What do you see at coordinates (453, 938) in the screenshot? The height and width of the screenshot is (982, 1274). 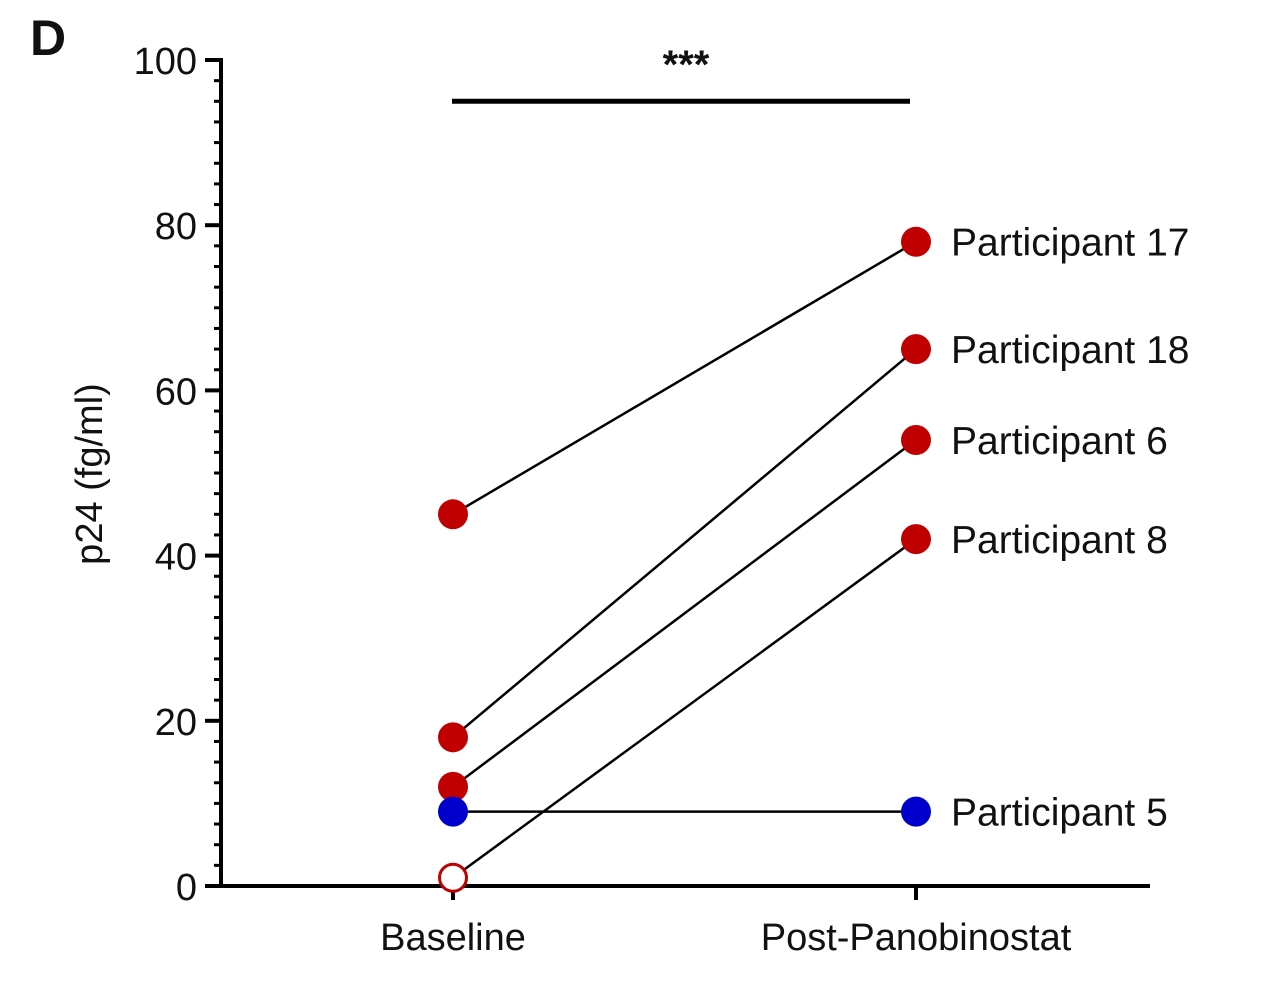 I see `x-tick-label: Baseline` at bounding box center [453, 938].